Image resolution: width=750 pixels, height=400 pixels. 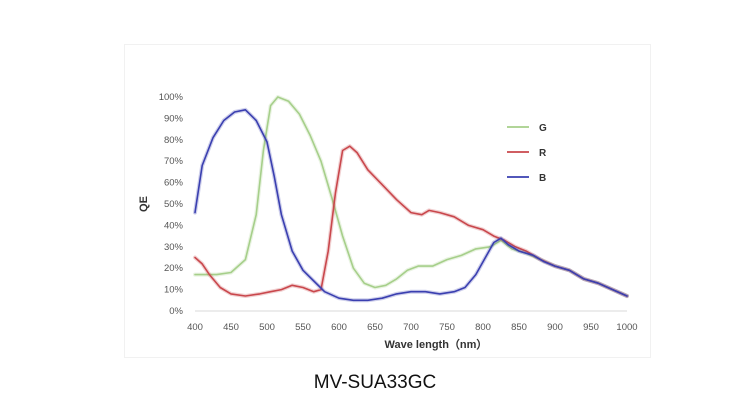 What do you see at coordinates (555, 327) in the screenshot?
I see `x-tick-label: 900` at bounding box center [555, 327].